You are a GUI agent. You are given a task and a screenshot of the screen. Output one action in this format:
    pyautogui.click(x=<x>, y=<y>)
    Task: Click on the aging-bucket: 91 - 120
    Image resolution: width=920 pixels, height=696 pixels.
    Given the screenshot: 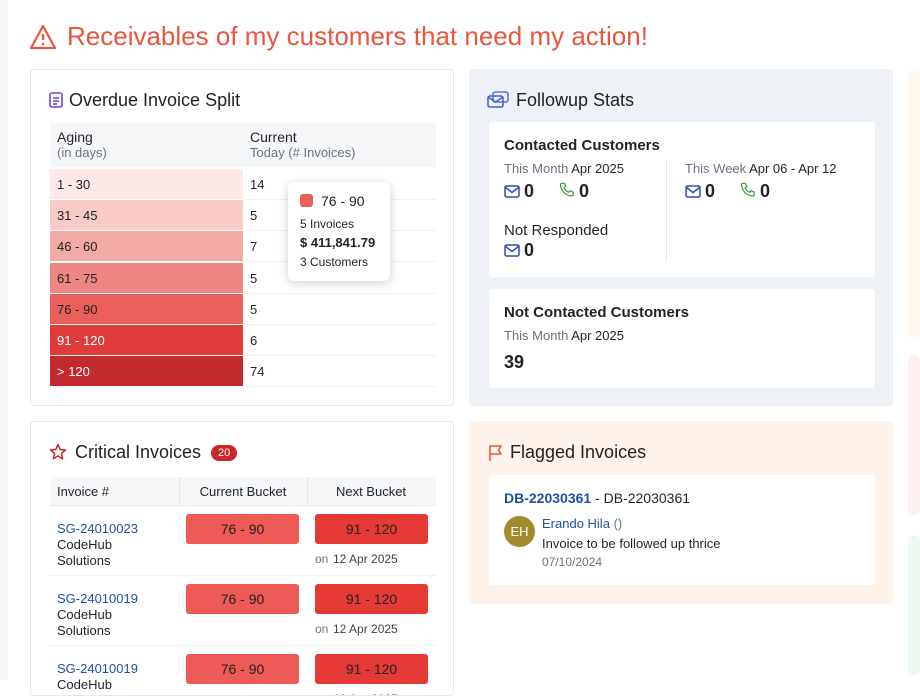 What is the action you would take?
    pyautogui.click(x=81, y=340)
    